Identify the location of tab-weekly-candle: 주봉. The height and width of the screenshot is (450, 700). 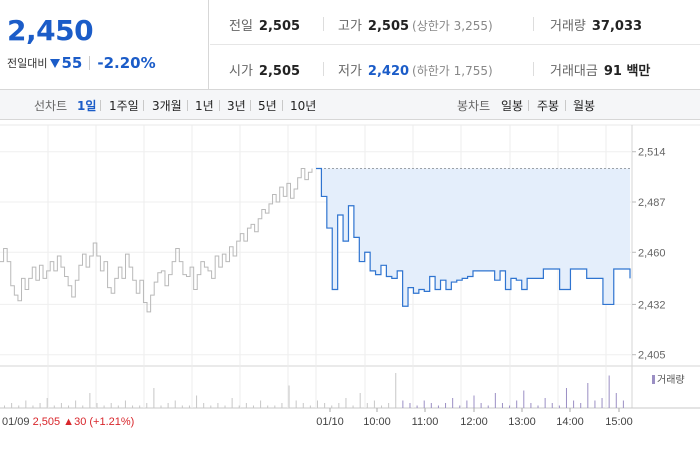
(548, 106).